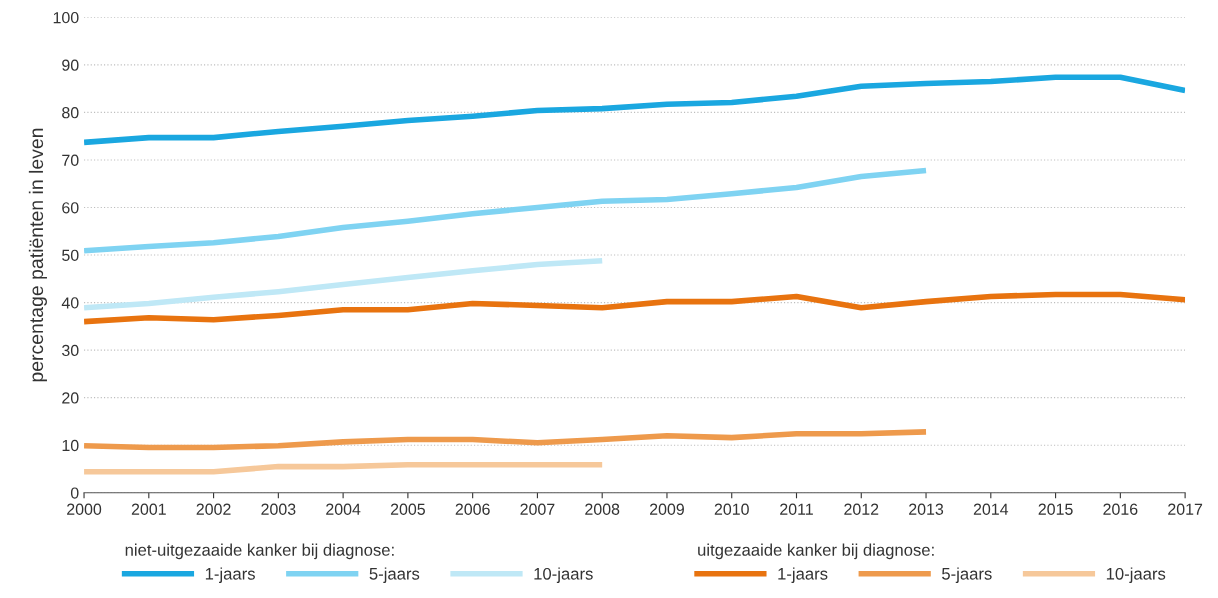 This screenshot has width=1218, height=598. I want to click on x-tick-label: 2008, so click(602, 509).